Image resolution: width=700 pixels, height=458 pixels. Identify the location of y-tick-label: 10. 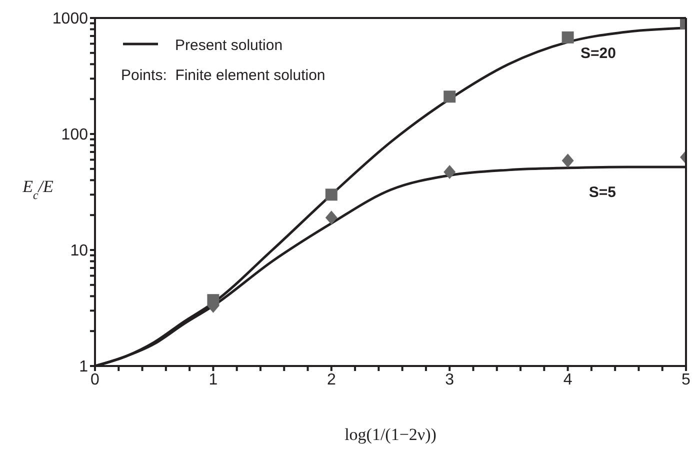
(79, 251).